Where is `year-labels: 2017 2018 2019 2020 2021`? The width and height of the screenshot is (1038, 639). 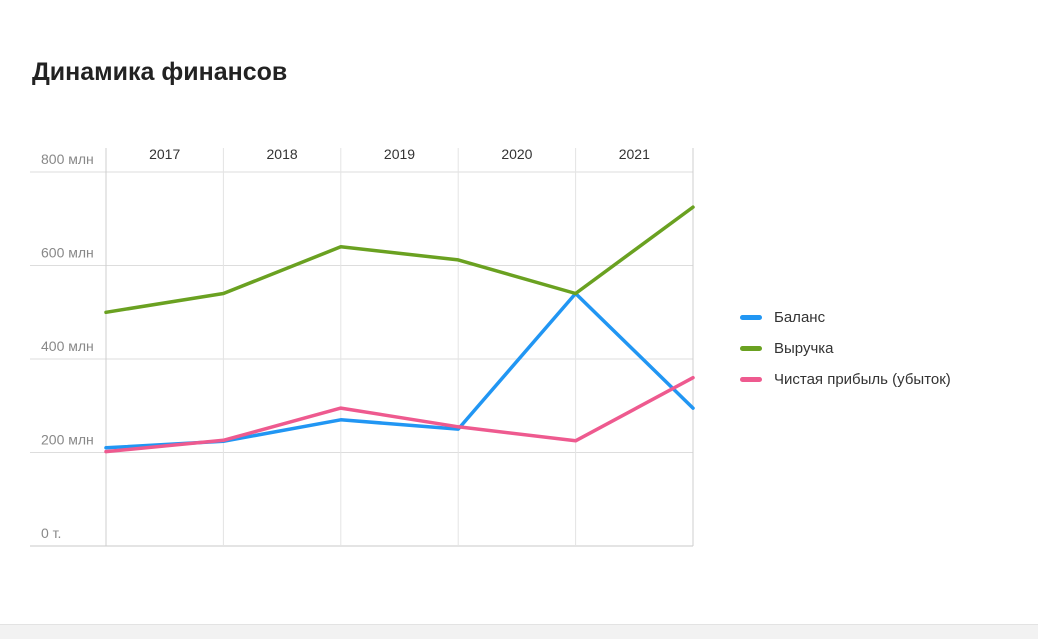
year-labels: 2017 2018 2019 2020 2021 is located at coordinates (399, 154).